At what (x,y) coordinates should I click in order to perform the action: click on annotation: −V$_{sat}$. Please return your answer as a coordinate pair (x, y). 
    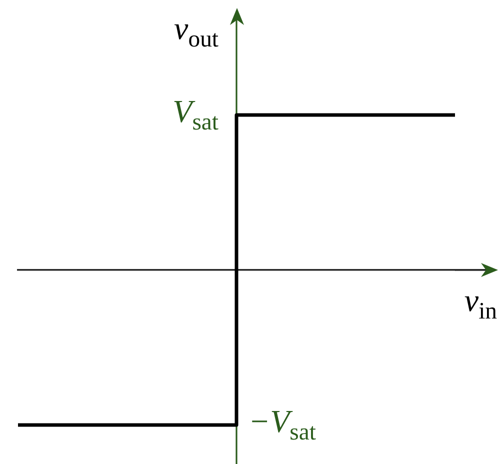
    Looking at the image, I should click on (282, 424).